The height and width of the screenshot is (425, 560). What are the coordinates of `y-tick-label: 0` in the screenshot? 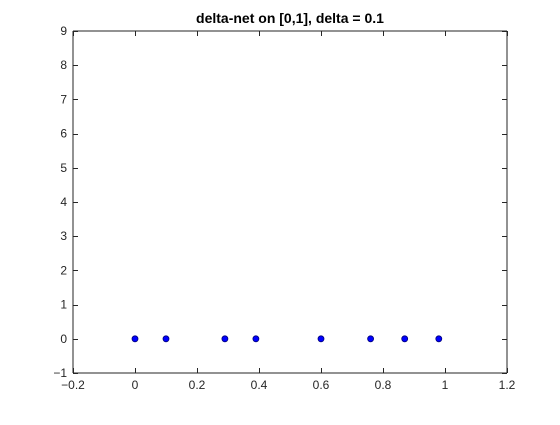 It's located at (63, 339).